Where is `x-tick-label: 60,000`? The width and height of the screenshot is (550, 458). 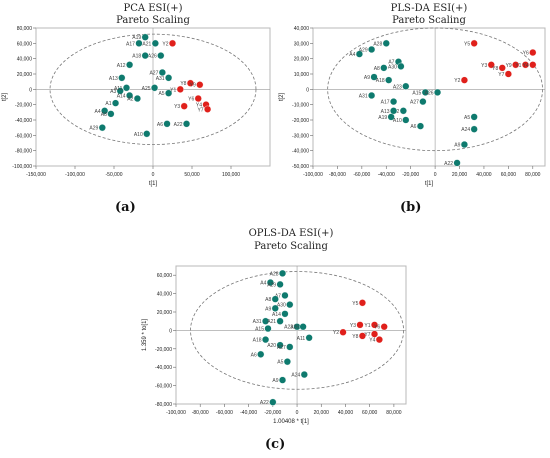 x-tick-label: 60,000 is located at coordinates (370, 413).